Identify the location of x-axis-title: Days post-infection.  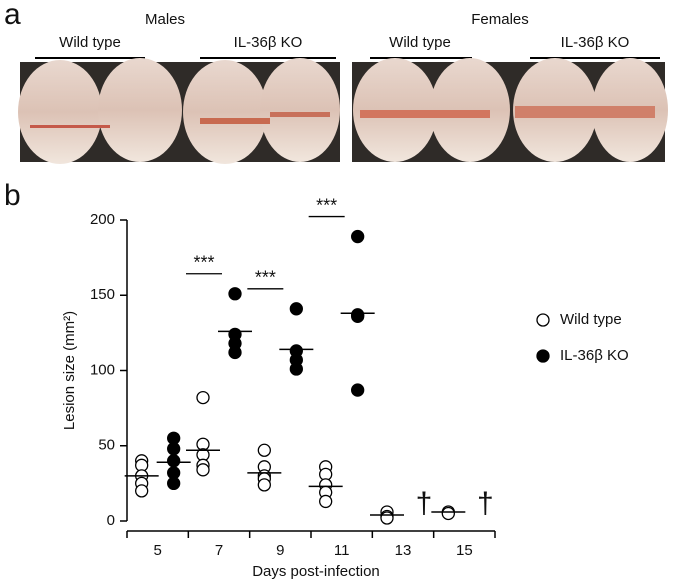
(316, 571).